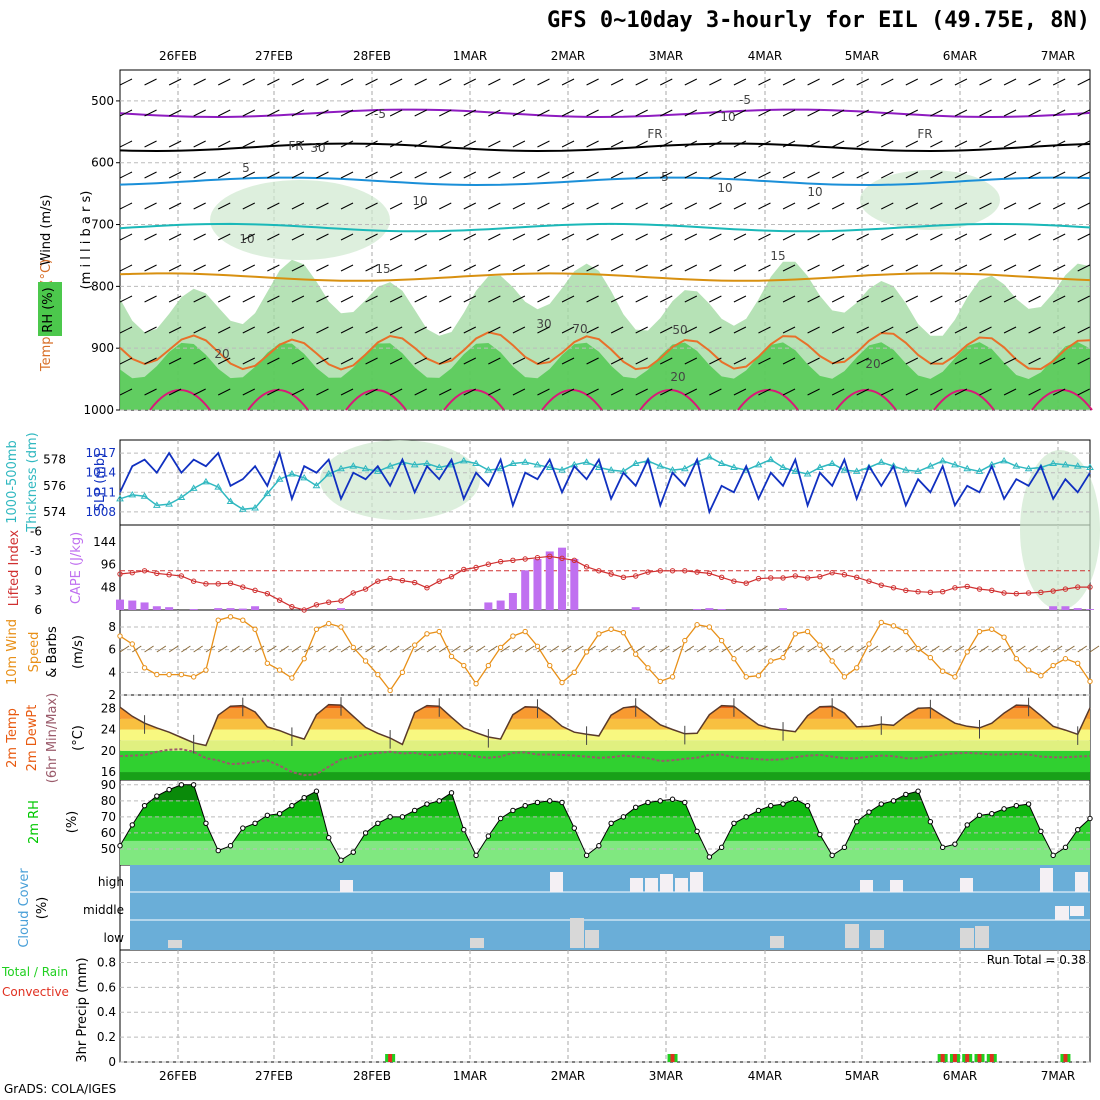  Describe the element at coordinates (72, 822) in the screenshot. I see `label-rh-units: (%)` at that location.